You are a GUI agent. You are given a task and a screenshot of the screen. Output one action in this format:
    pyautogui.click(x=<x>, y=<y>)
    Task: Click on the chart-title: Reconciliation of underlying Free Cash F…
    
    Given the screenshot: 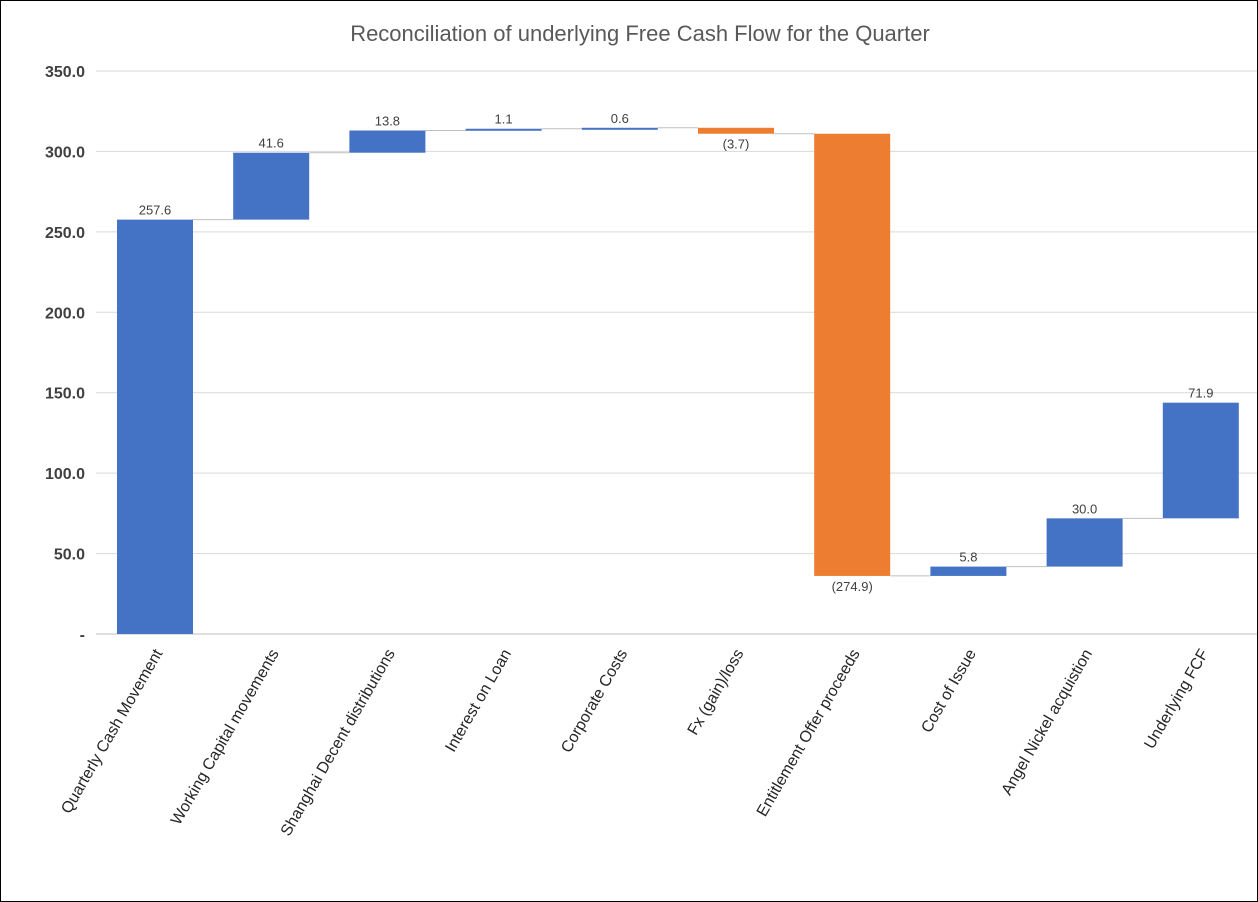 What is the action you would take?
    pyautogui.click(x=640, y=33)
    